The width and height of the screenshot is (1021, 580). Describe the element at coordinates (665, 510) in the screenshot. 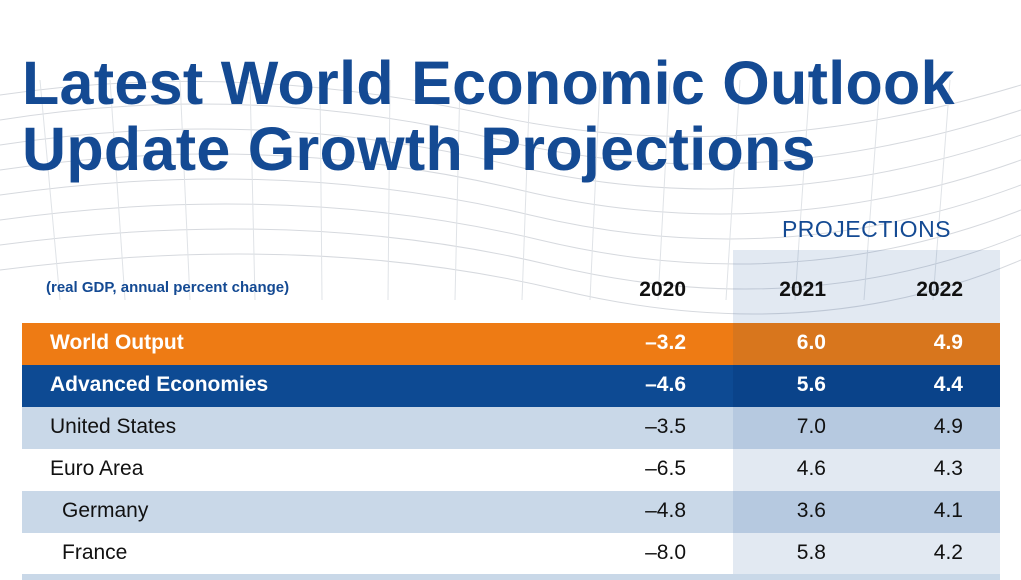

I see `value-2020: –4.8` at that location.